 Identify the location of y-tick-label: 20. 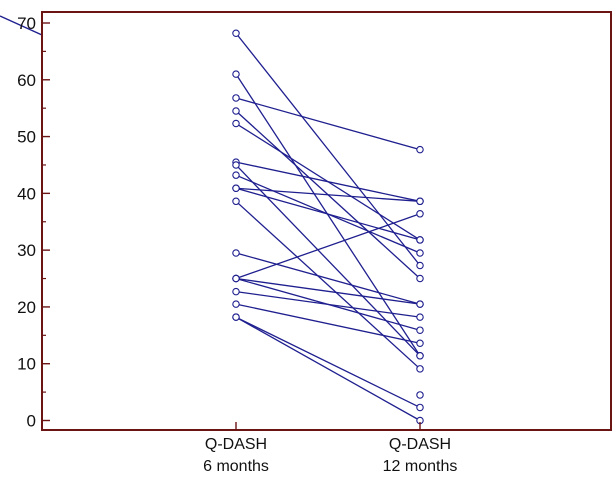
(26, 307).